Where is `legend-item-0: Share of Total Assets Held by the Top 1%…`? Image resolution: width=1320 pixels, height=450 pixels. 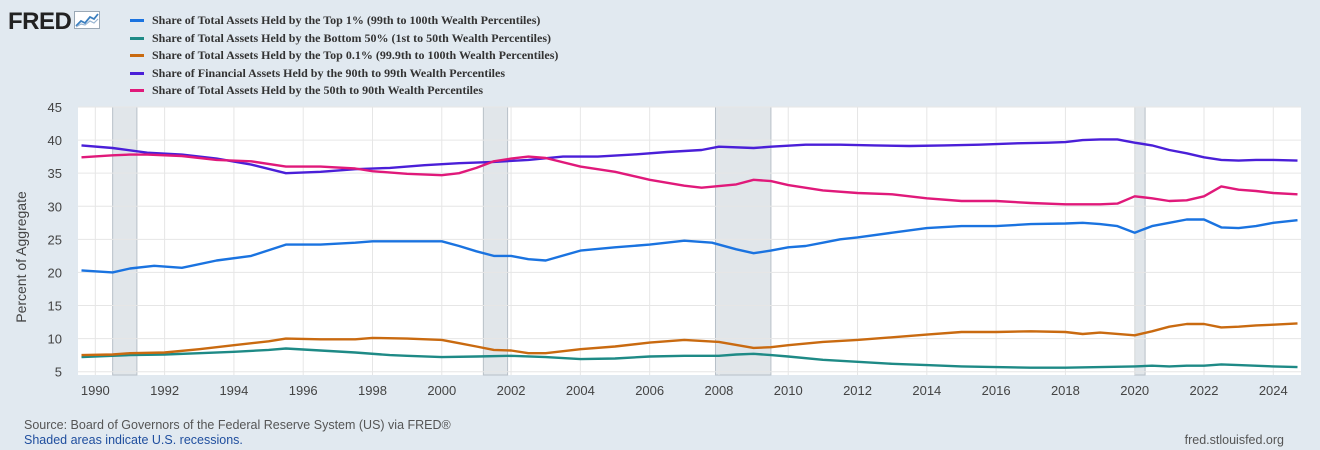
legend-item-0: Share of Total Assets Held by the Top 1%… is located at coordinates (344, 21).